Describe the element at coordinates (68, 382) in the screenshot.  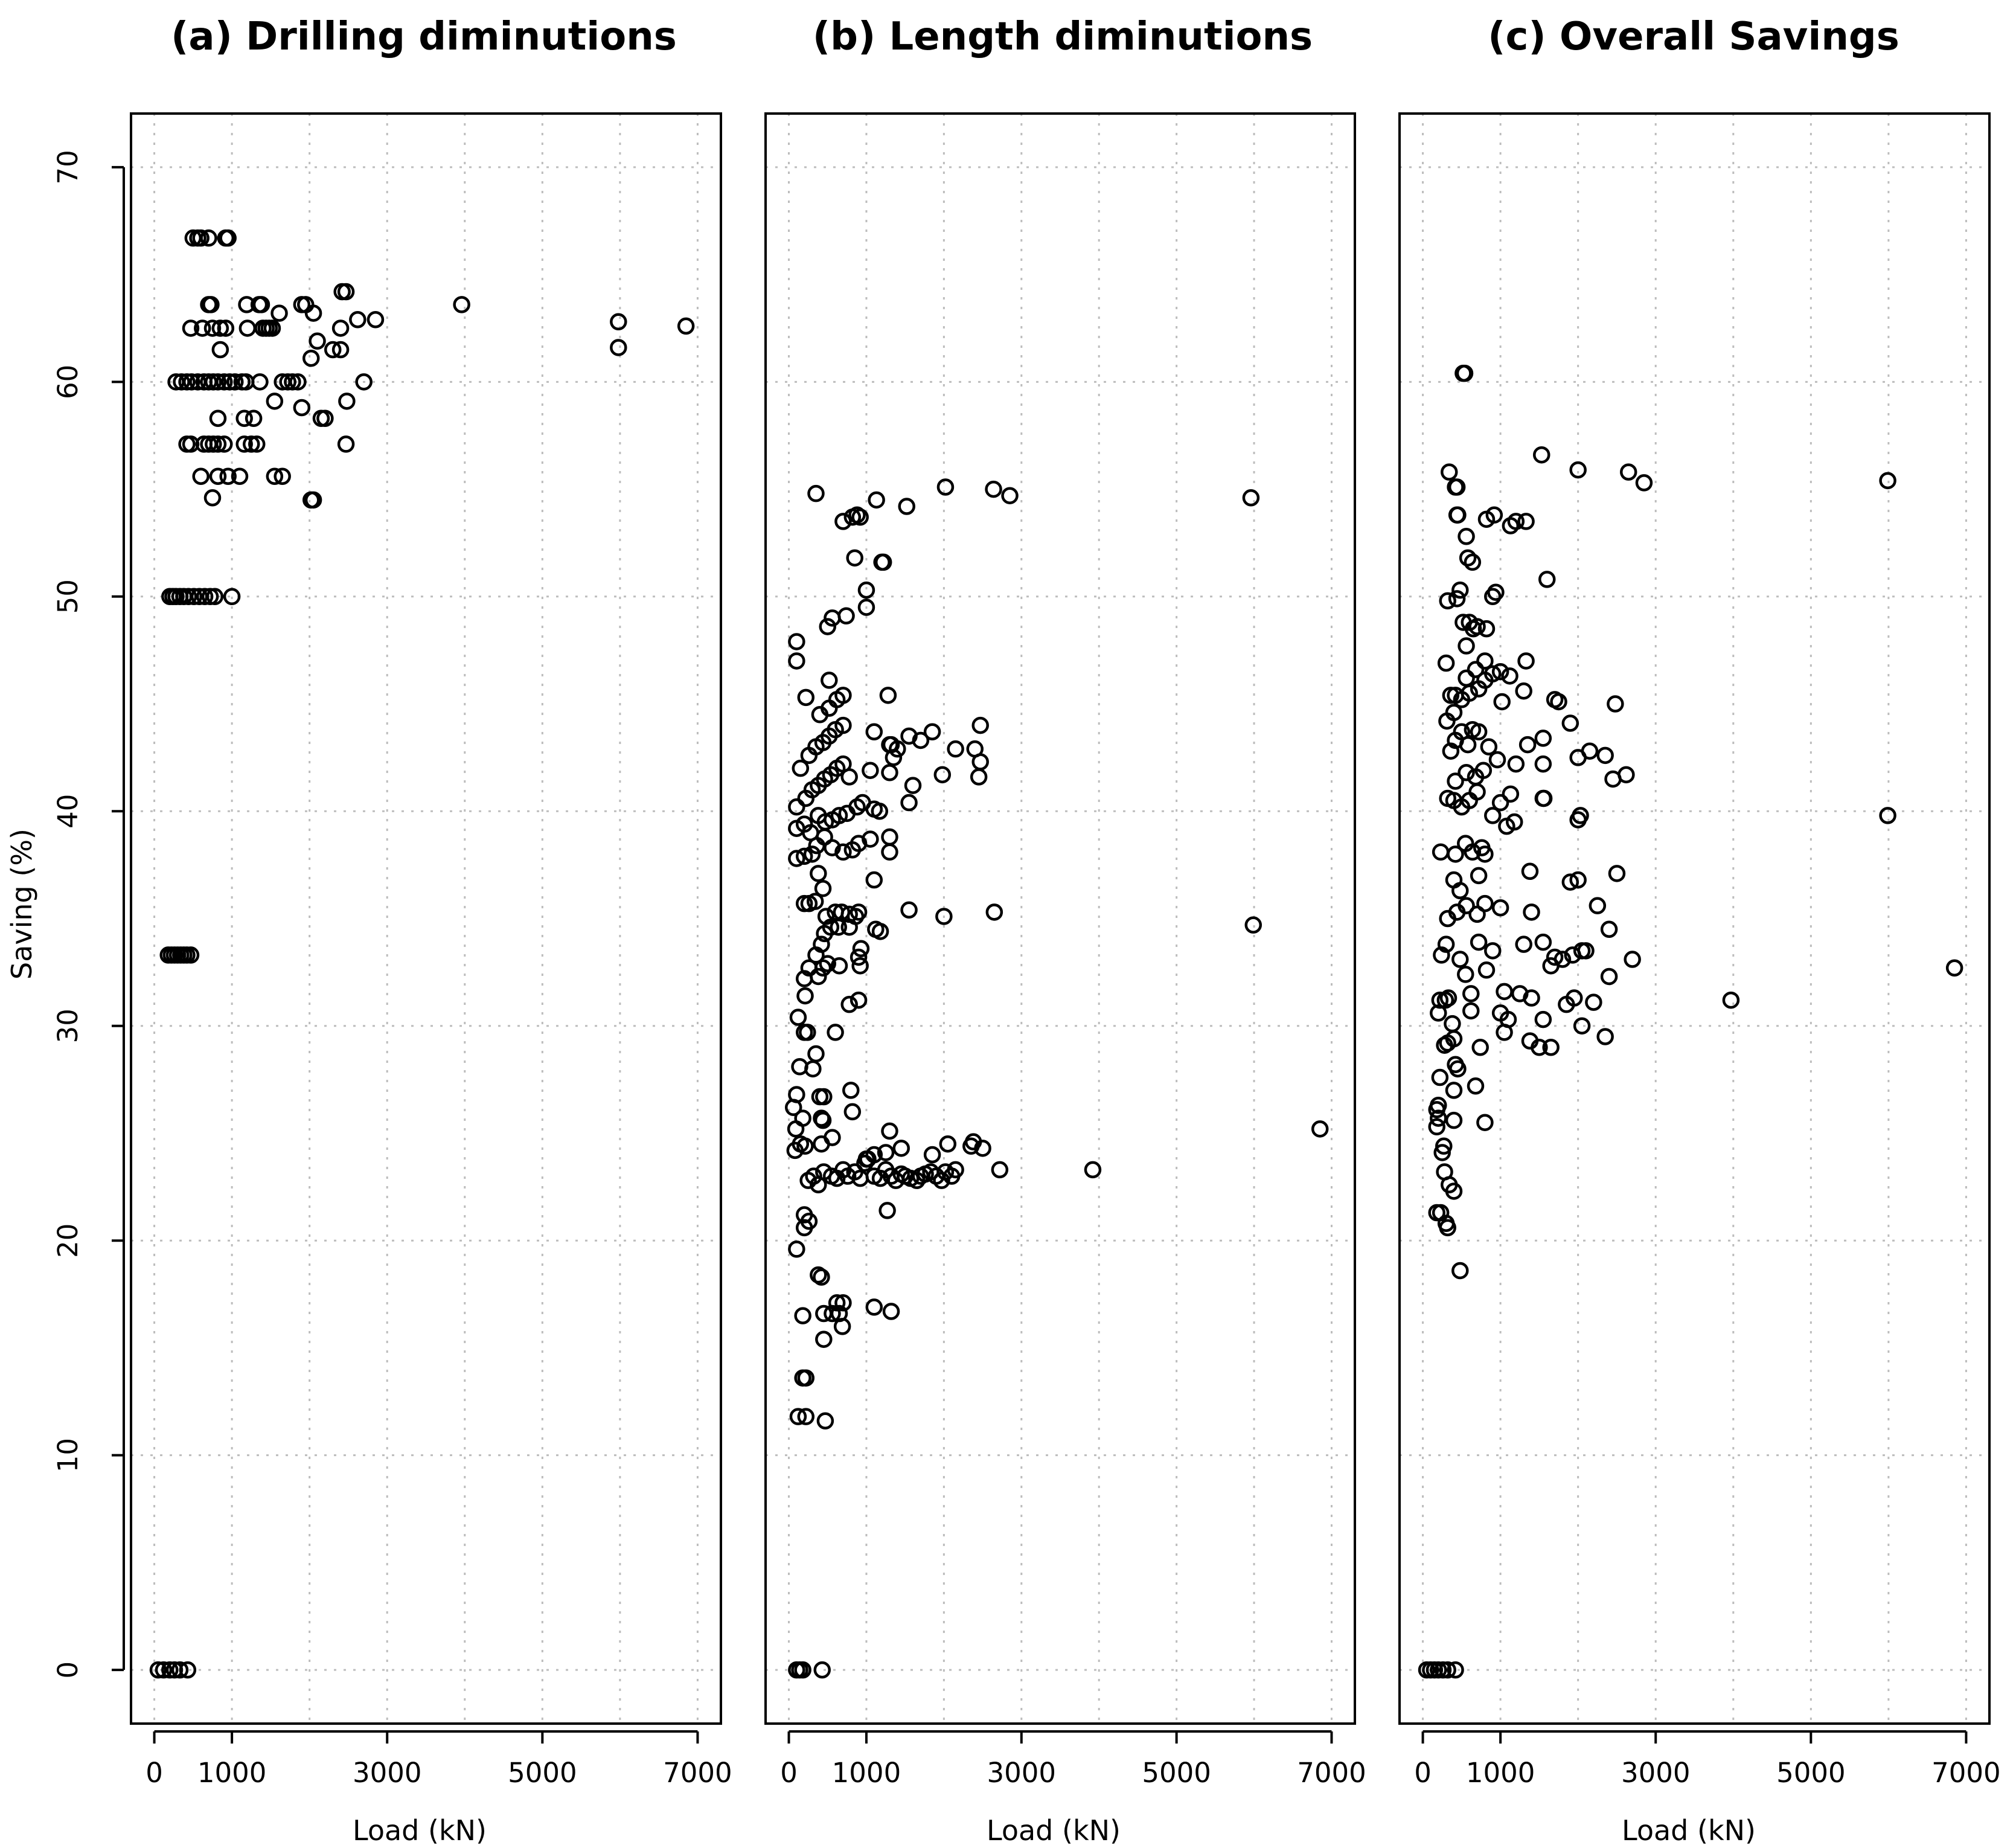
I see `panel-a-ytick-label-60: 60` at that location.